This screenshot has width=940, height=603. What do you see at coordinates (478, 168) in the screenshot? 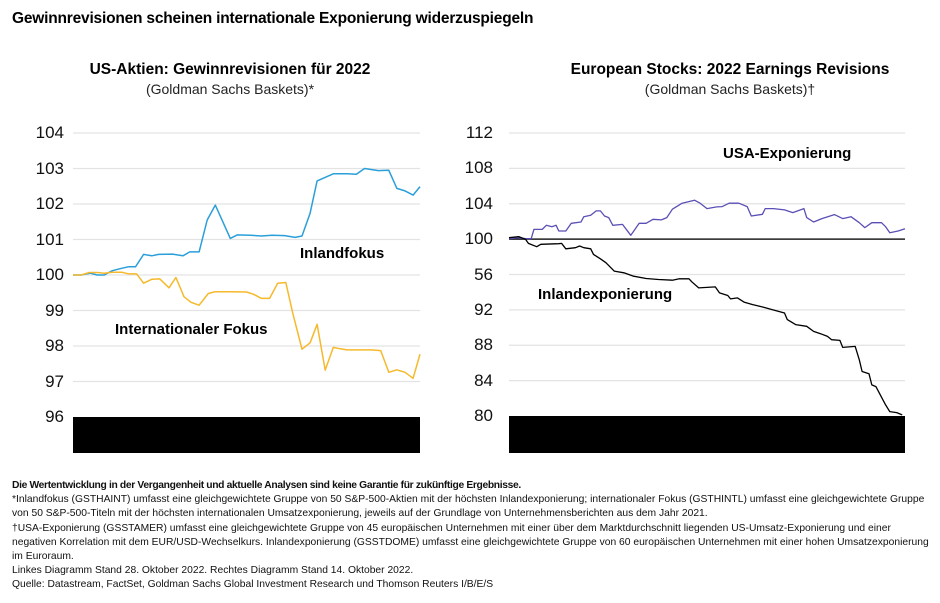
I see `y-tick-label: 108` at bounding box center [478, 168].